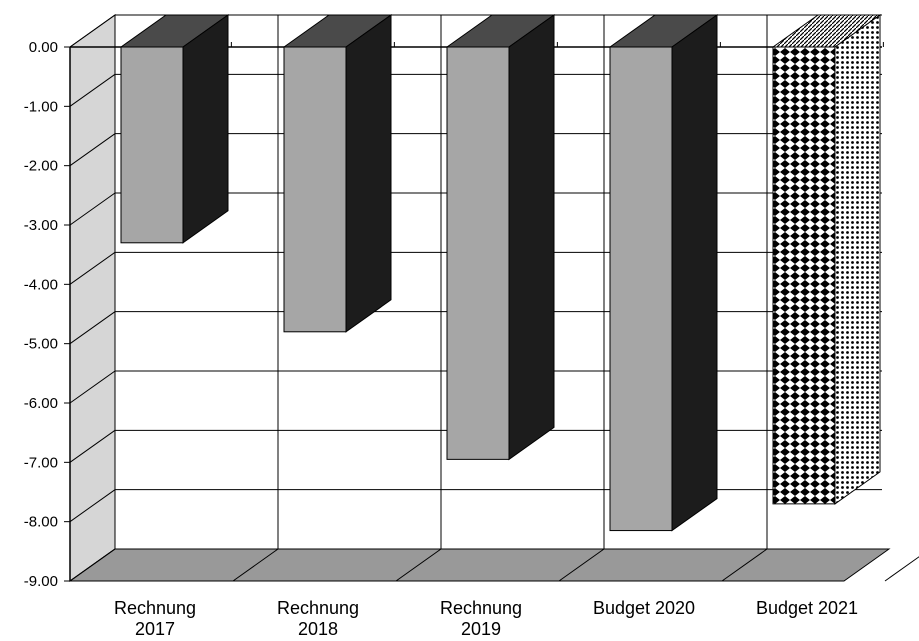 This screenshot has height=641, width=919. Describe the element at coordinates (41, 284) in the screenshot. I see `y-tick-label: -4.00` at that location.